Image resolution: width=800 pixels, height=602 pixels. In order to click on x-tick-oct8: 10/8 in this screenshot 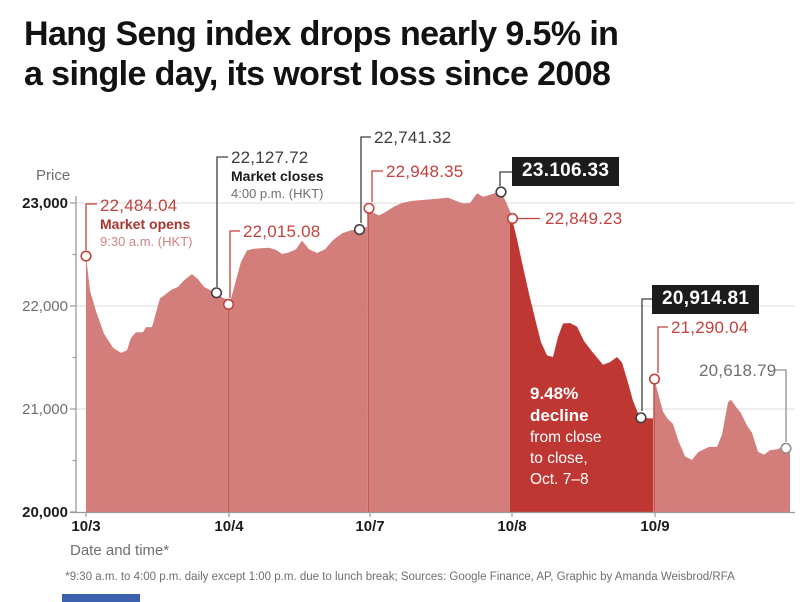, I will do `click(512, 526)`.